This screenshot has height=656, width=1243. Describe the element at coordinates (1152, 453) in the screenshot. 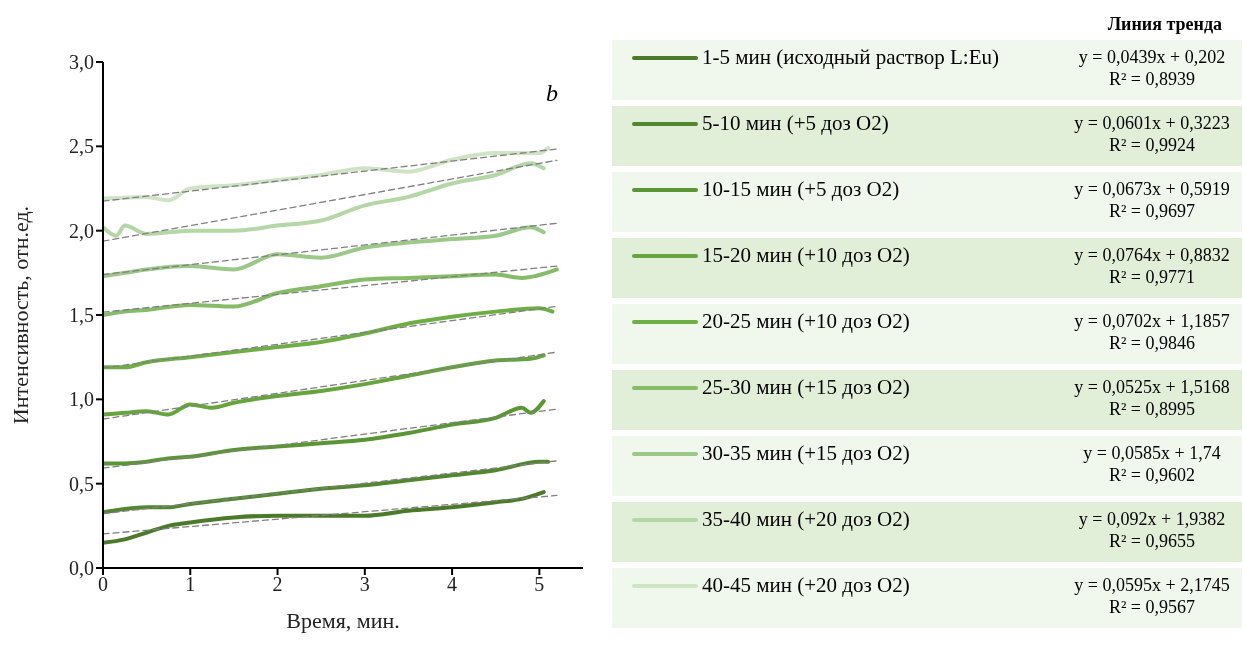

I see `text: y = 0,0585x + 1,74` at that location.